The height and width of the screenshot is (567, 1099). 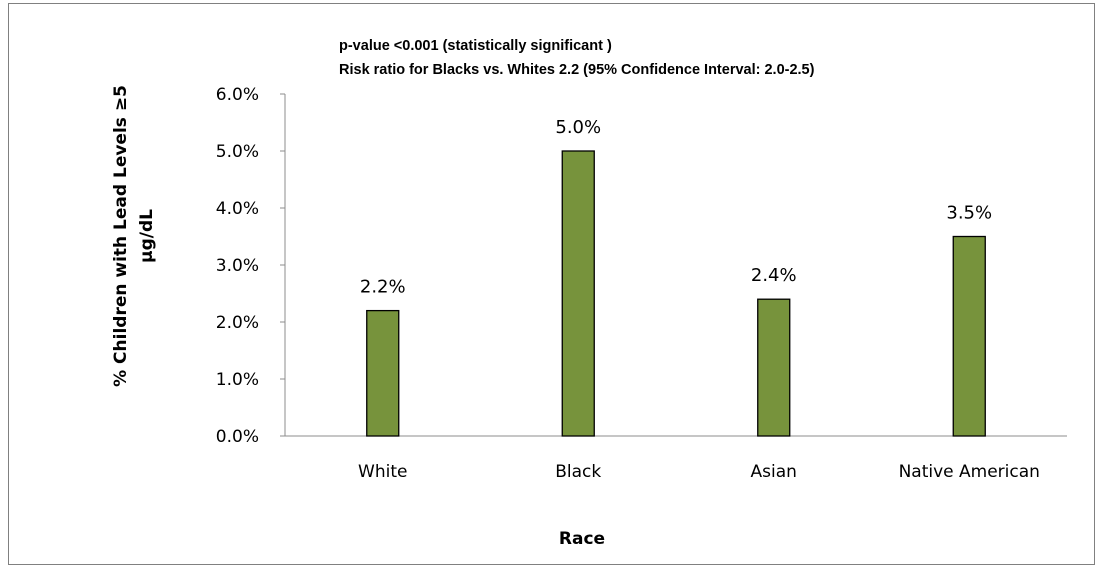 What do you see at coordinates (969, 336) in the screenshot?
I see `bar-native-american` at bounding box center [969, 336].